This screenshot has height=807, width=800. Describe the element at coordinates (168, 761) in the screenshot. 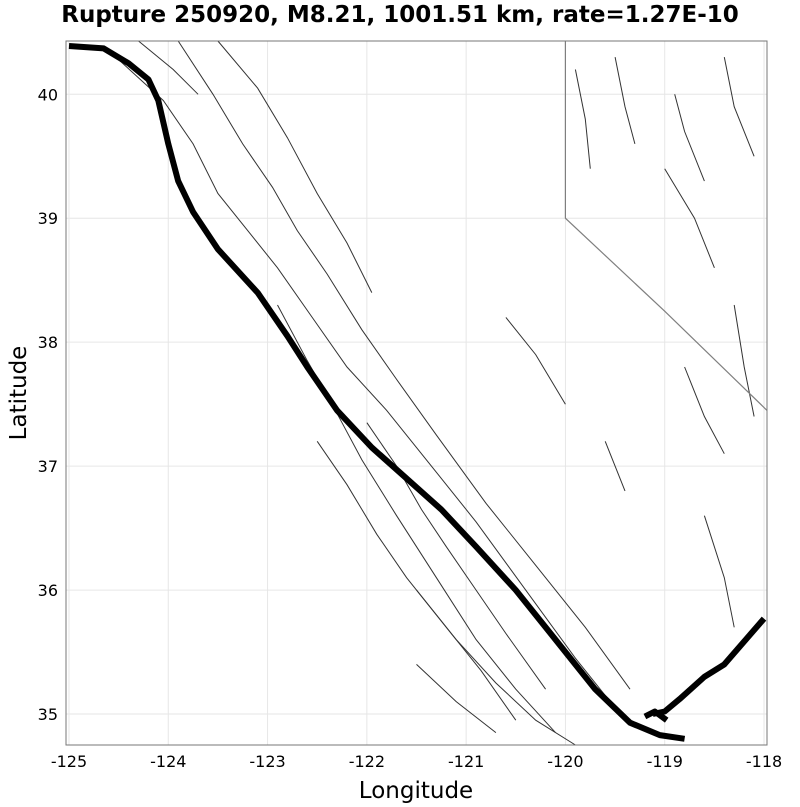

I see `x-tick-label: -124` at that location.